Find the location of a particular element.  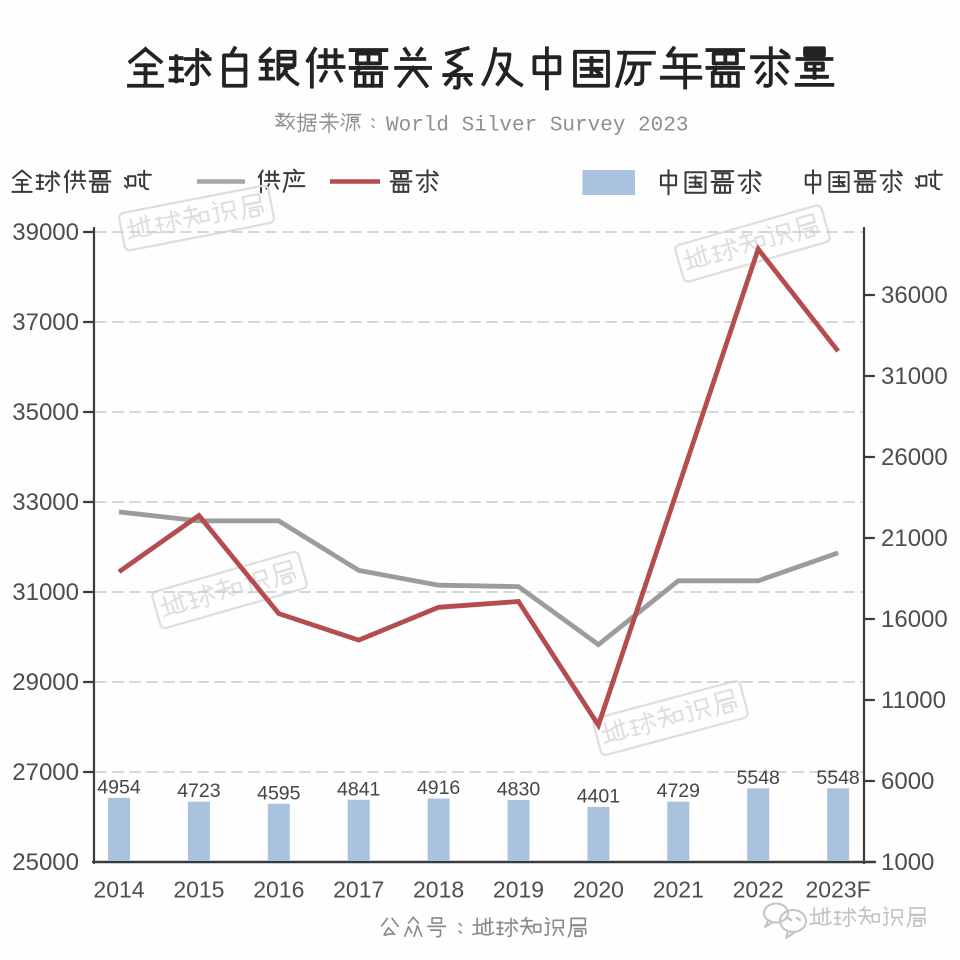

svg-text: 1000 is located at coordinates (907, 862).